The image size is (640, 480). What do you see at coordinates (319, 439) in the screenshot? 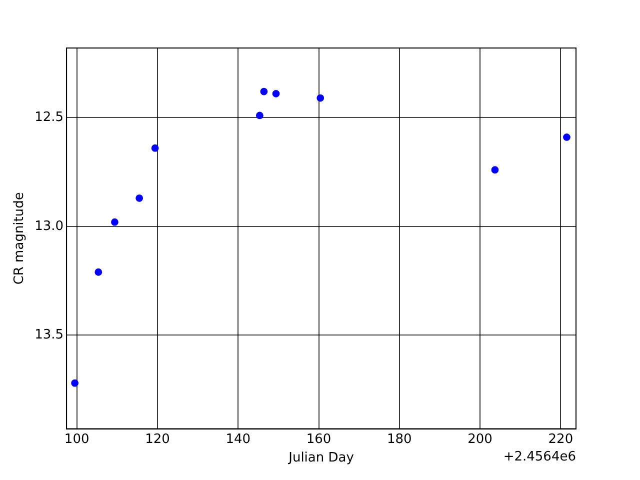
I see `x-tick-label: 160` at bounding box center [319, 439].